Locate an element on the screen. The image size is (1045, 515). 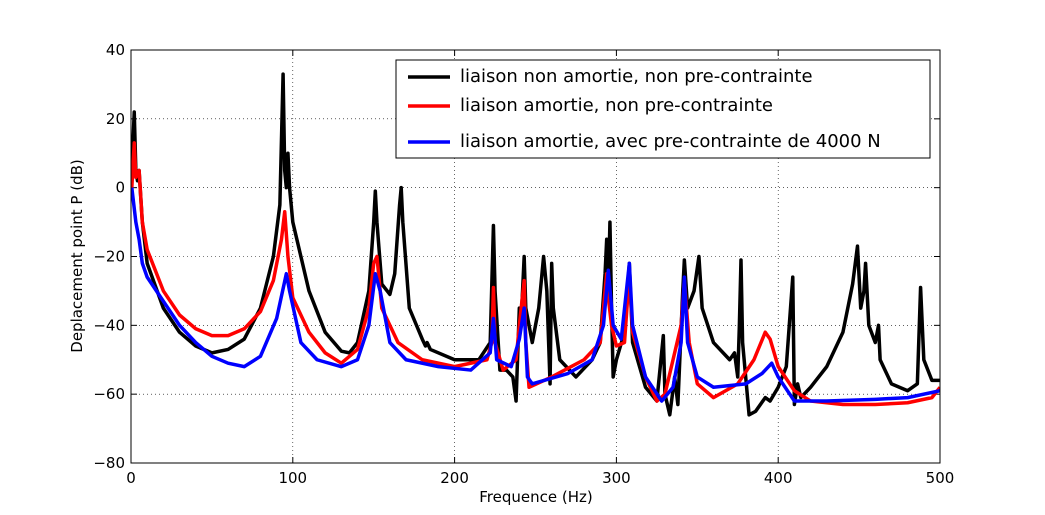
x-axis-label: Frequence (Hz) is located at coordinates (535, 497).